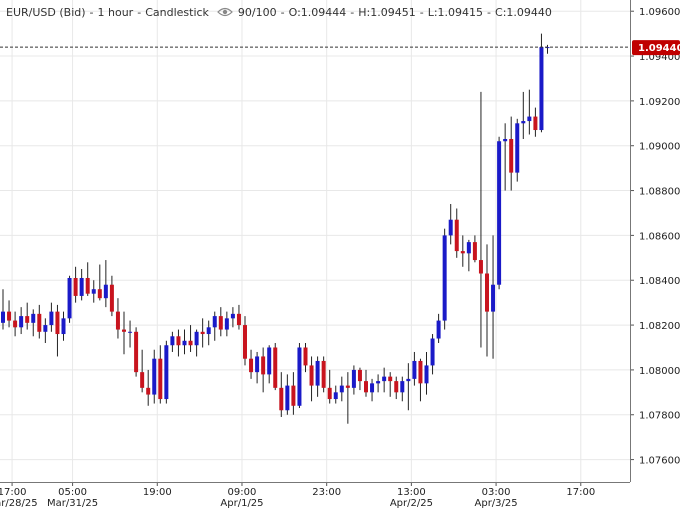 Image resolution: width=687 pixels, height=510 pixels. What do you see at coordinates (455, 12) in the screenshot?
I see `low-value: L:1.09415` at bounding box center [455, 12].